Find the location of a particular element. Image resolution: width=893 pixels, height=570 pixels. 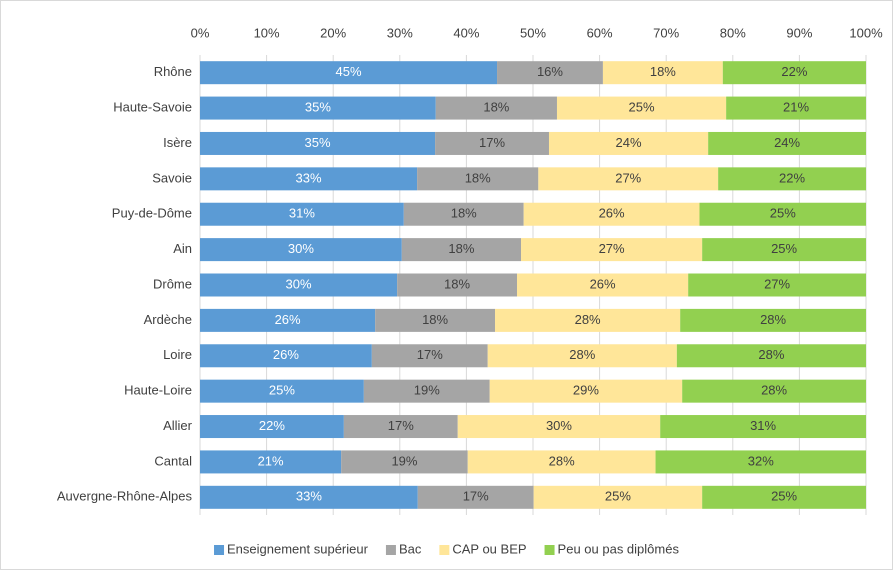

x-tick-label: 10% is located at coordinates (267, 32).